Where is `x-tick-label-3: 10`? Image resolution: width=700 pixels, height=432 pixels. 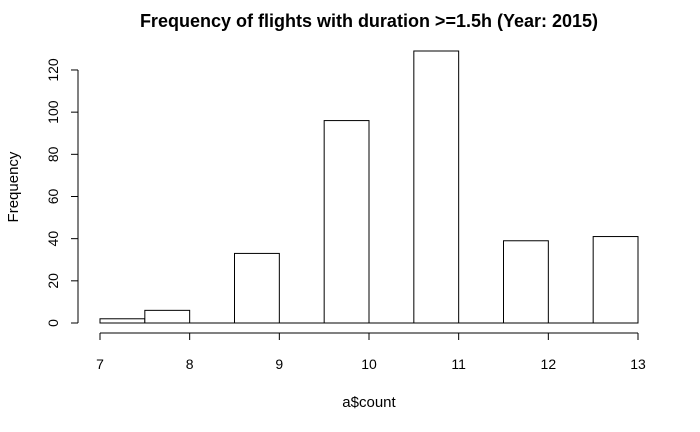 x-tick-label-3: 10 is located at coordinates (369, 364).